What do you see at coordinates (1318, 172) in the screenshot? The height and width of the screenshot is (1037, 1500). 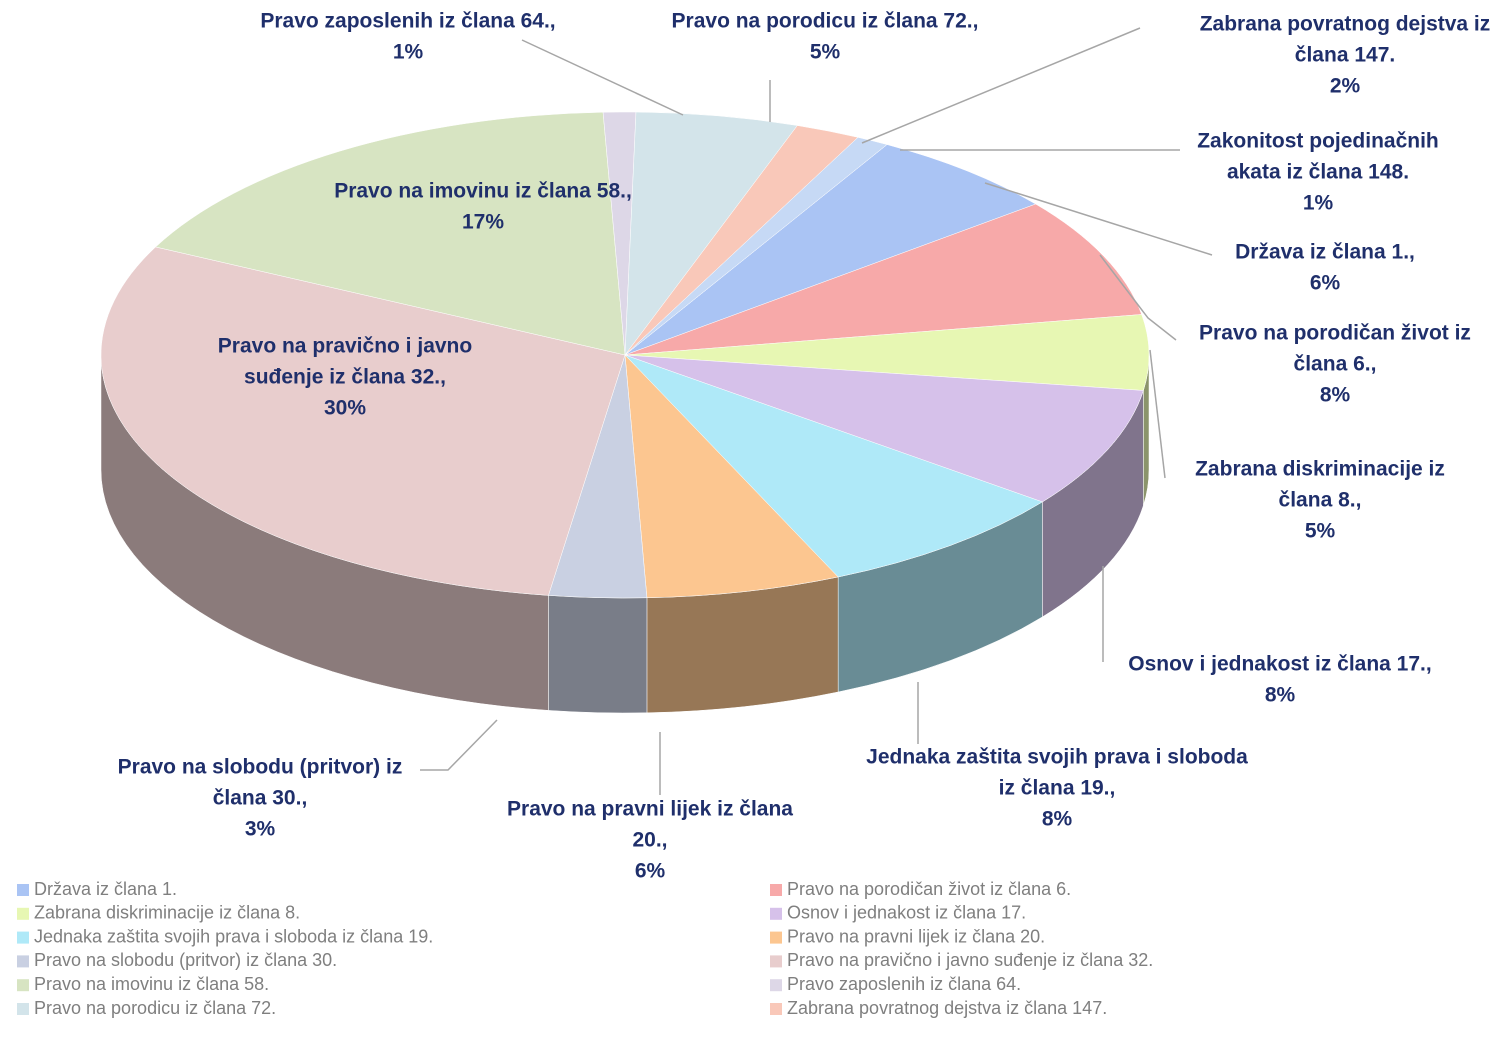 I see `data-label: akata iz člana 148.` at bounding box center [1318, 172].